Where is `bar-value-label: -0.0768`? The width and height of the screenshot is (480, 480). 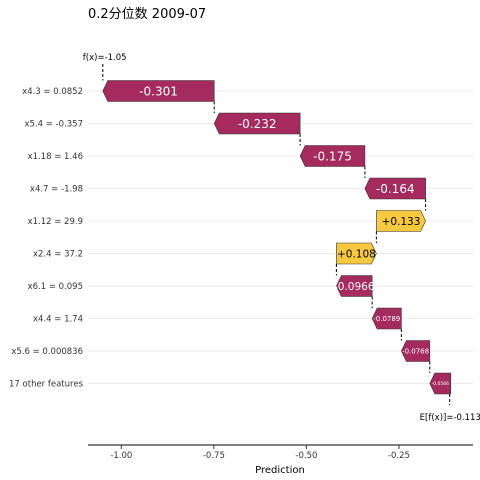 bar-value-label: -0.0768 is located at coordinates (415, 352).